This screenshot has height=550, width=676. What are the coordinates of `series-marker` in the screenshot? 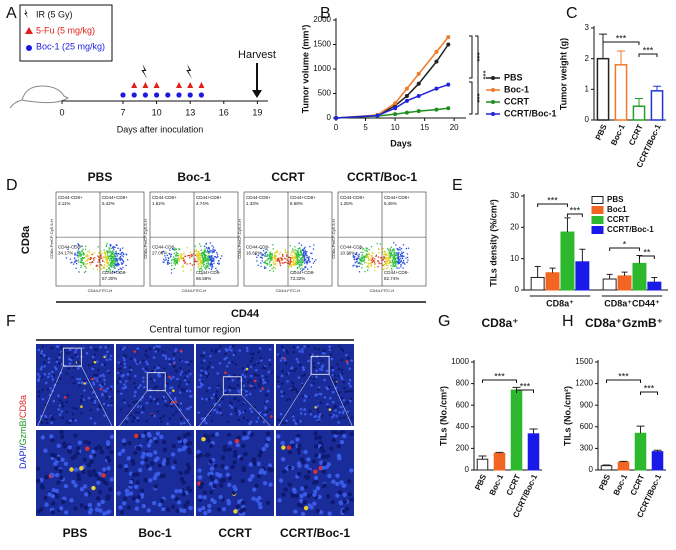 It's located at (448, 37).